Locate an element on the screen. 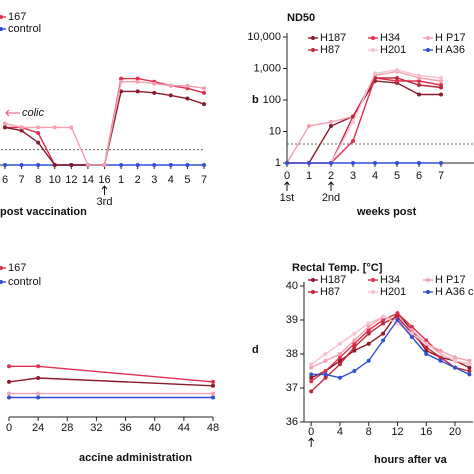  x-tick-label: 7 is located at coordinates (441, 176).